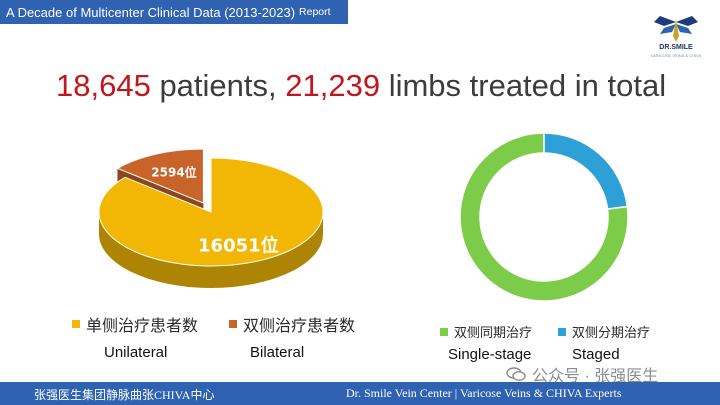  What do you see at coordinates (142, 326) in the screenshot?
I see `legend-label-unilateral: 单侧治疗患者数` at bounding box center [142, 326].